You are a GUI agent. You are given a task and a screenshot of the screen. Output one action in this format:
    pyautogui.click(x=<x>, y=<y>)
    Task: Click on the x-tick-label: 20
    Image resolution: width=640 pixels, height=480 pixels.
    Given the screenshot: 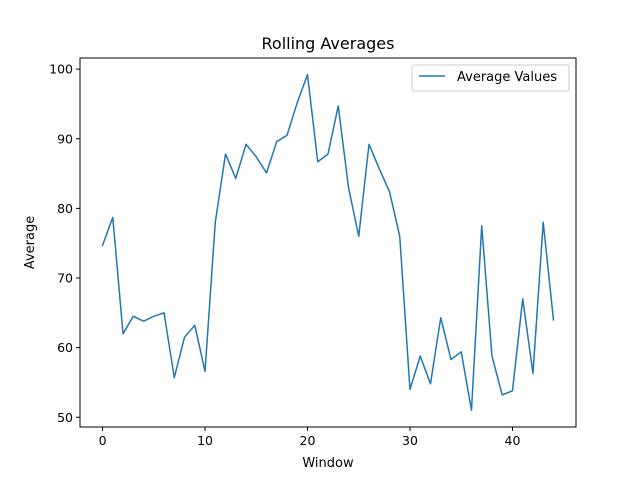 What is the action you would take?
    pyautogui.click(x=308, y=440)
    